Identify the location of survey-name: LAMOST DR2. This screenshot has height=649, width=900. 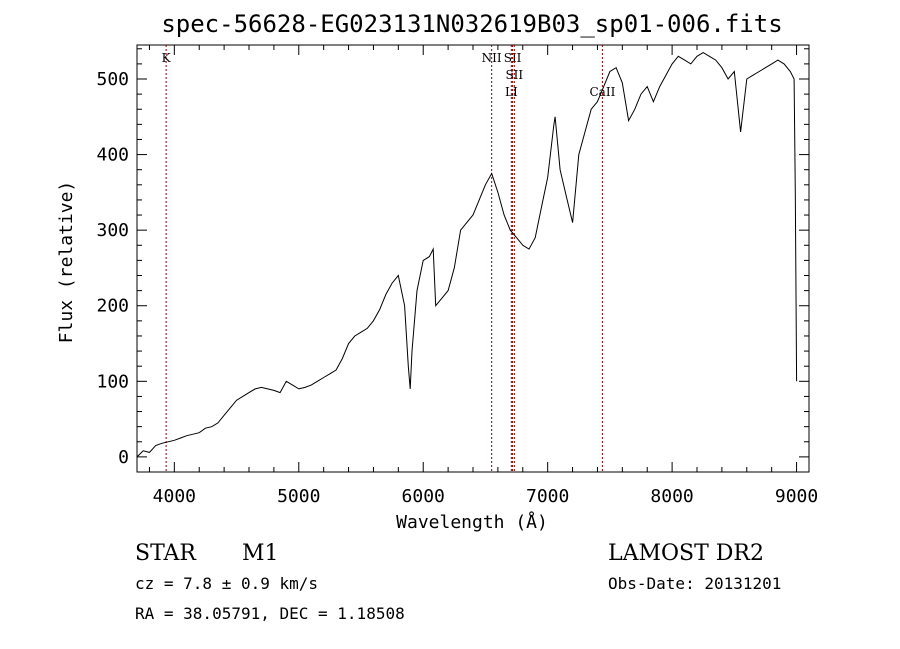
(686, 553).